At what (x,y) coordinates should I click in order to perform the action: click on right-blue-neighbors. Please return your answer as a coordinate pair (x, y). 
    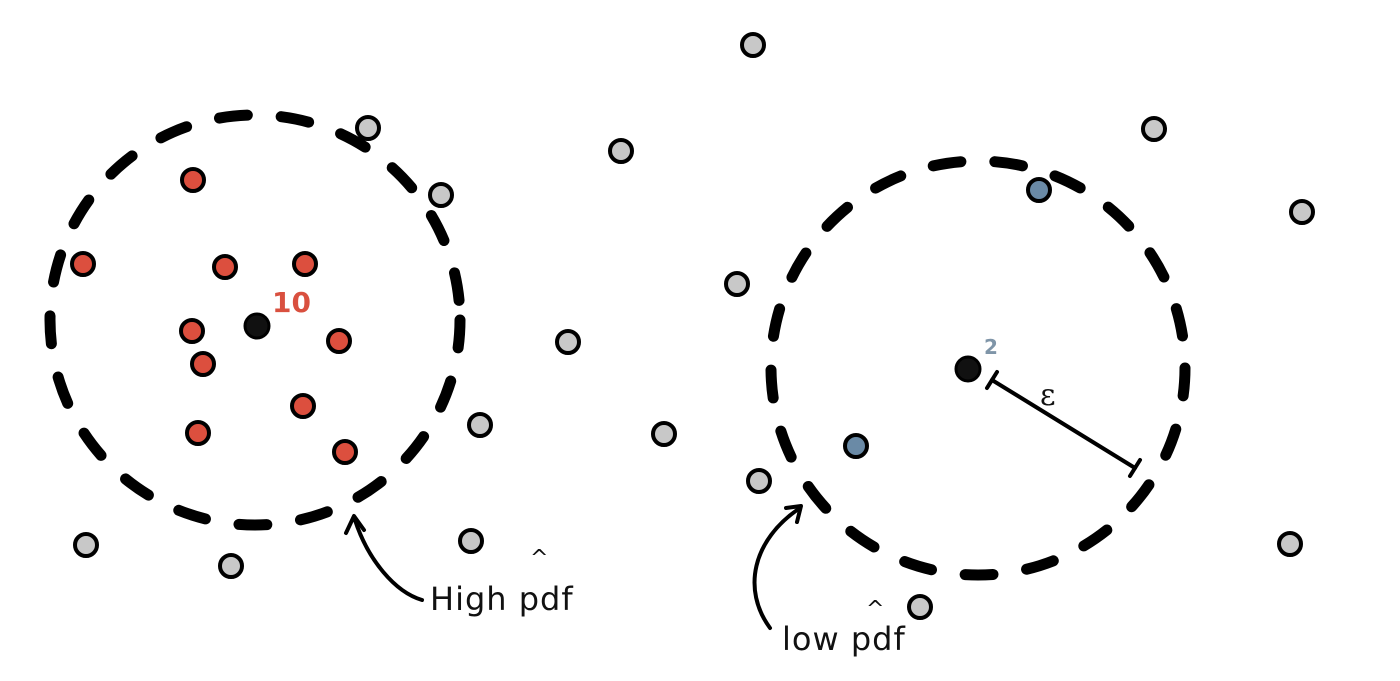
    Looking at the image, I should click on (947, 318).